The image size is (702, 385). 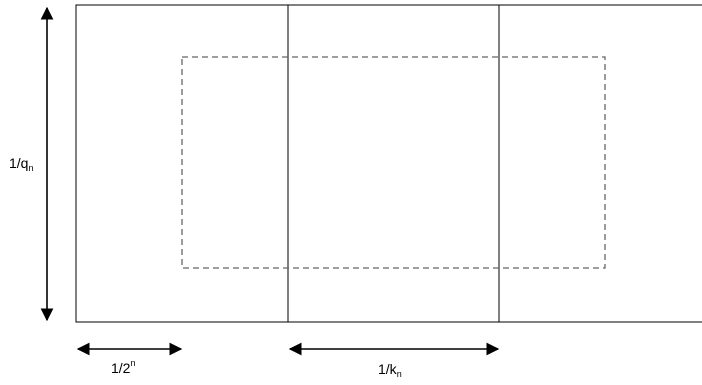 What do you see at coordinates (132, 363) in the screenshot?
I see `label-horizontal-left-sup: n` at bounding box center [132, 363].